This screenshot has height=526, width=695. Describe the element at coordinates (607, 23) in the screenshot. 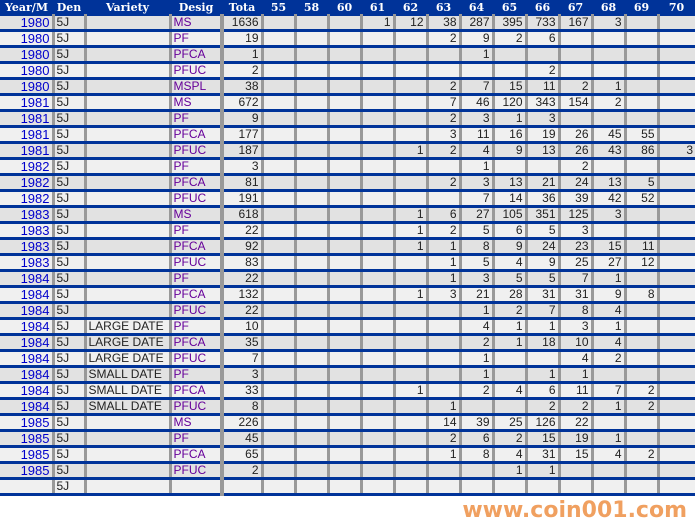

I see `count-cell-68: 3` at that location.